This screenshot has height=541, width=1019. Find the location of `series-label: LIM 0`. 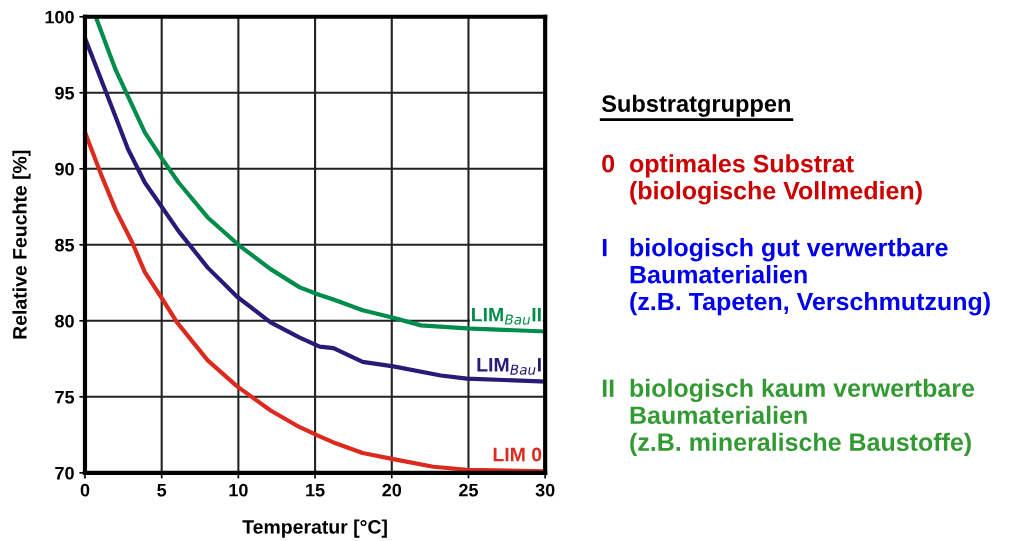

series-label: LIM 0 is located at coordinates (517, 454).